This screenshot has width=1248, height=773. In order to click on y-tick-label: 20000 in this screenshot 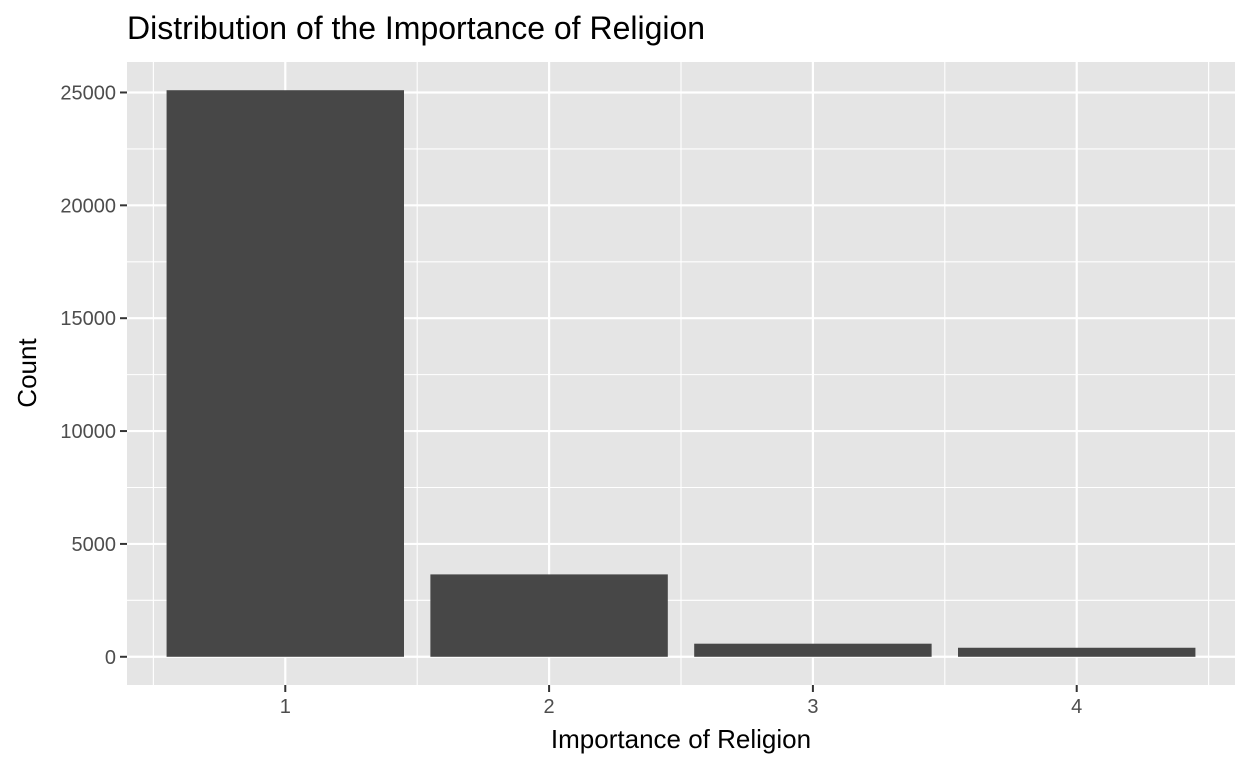, I will do `click(88, 206)`.